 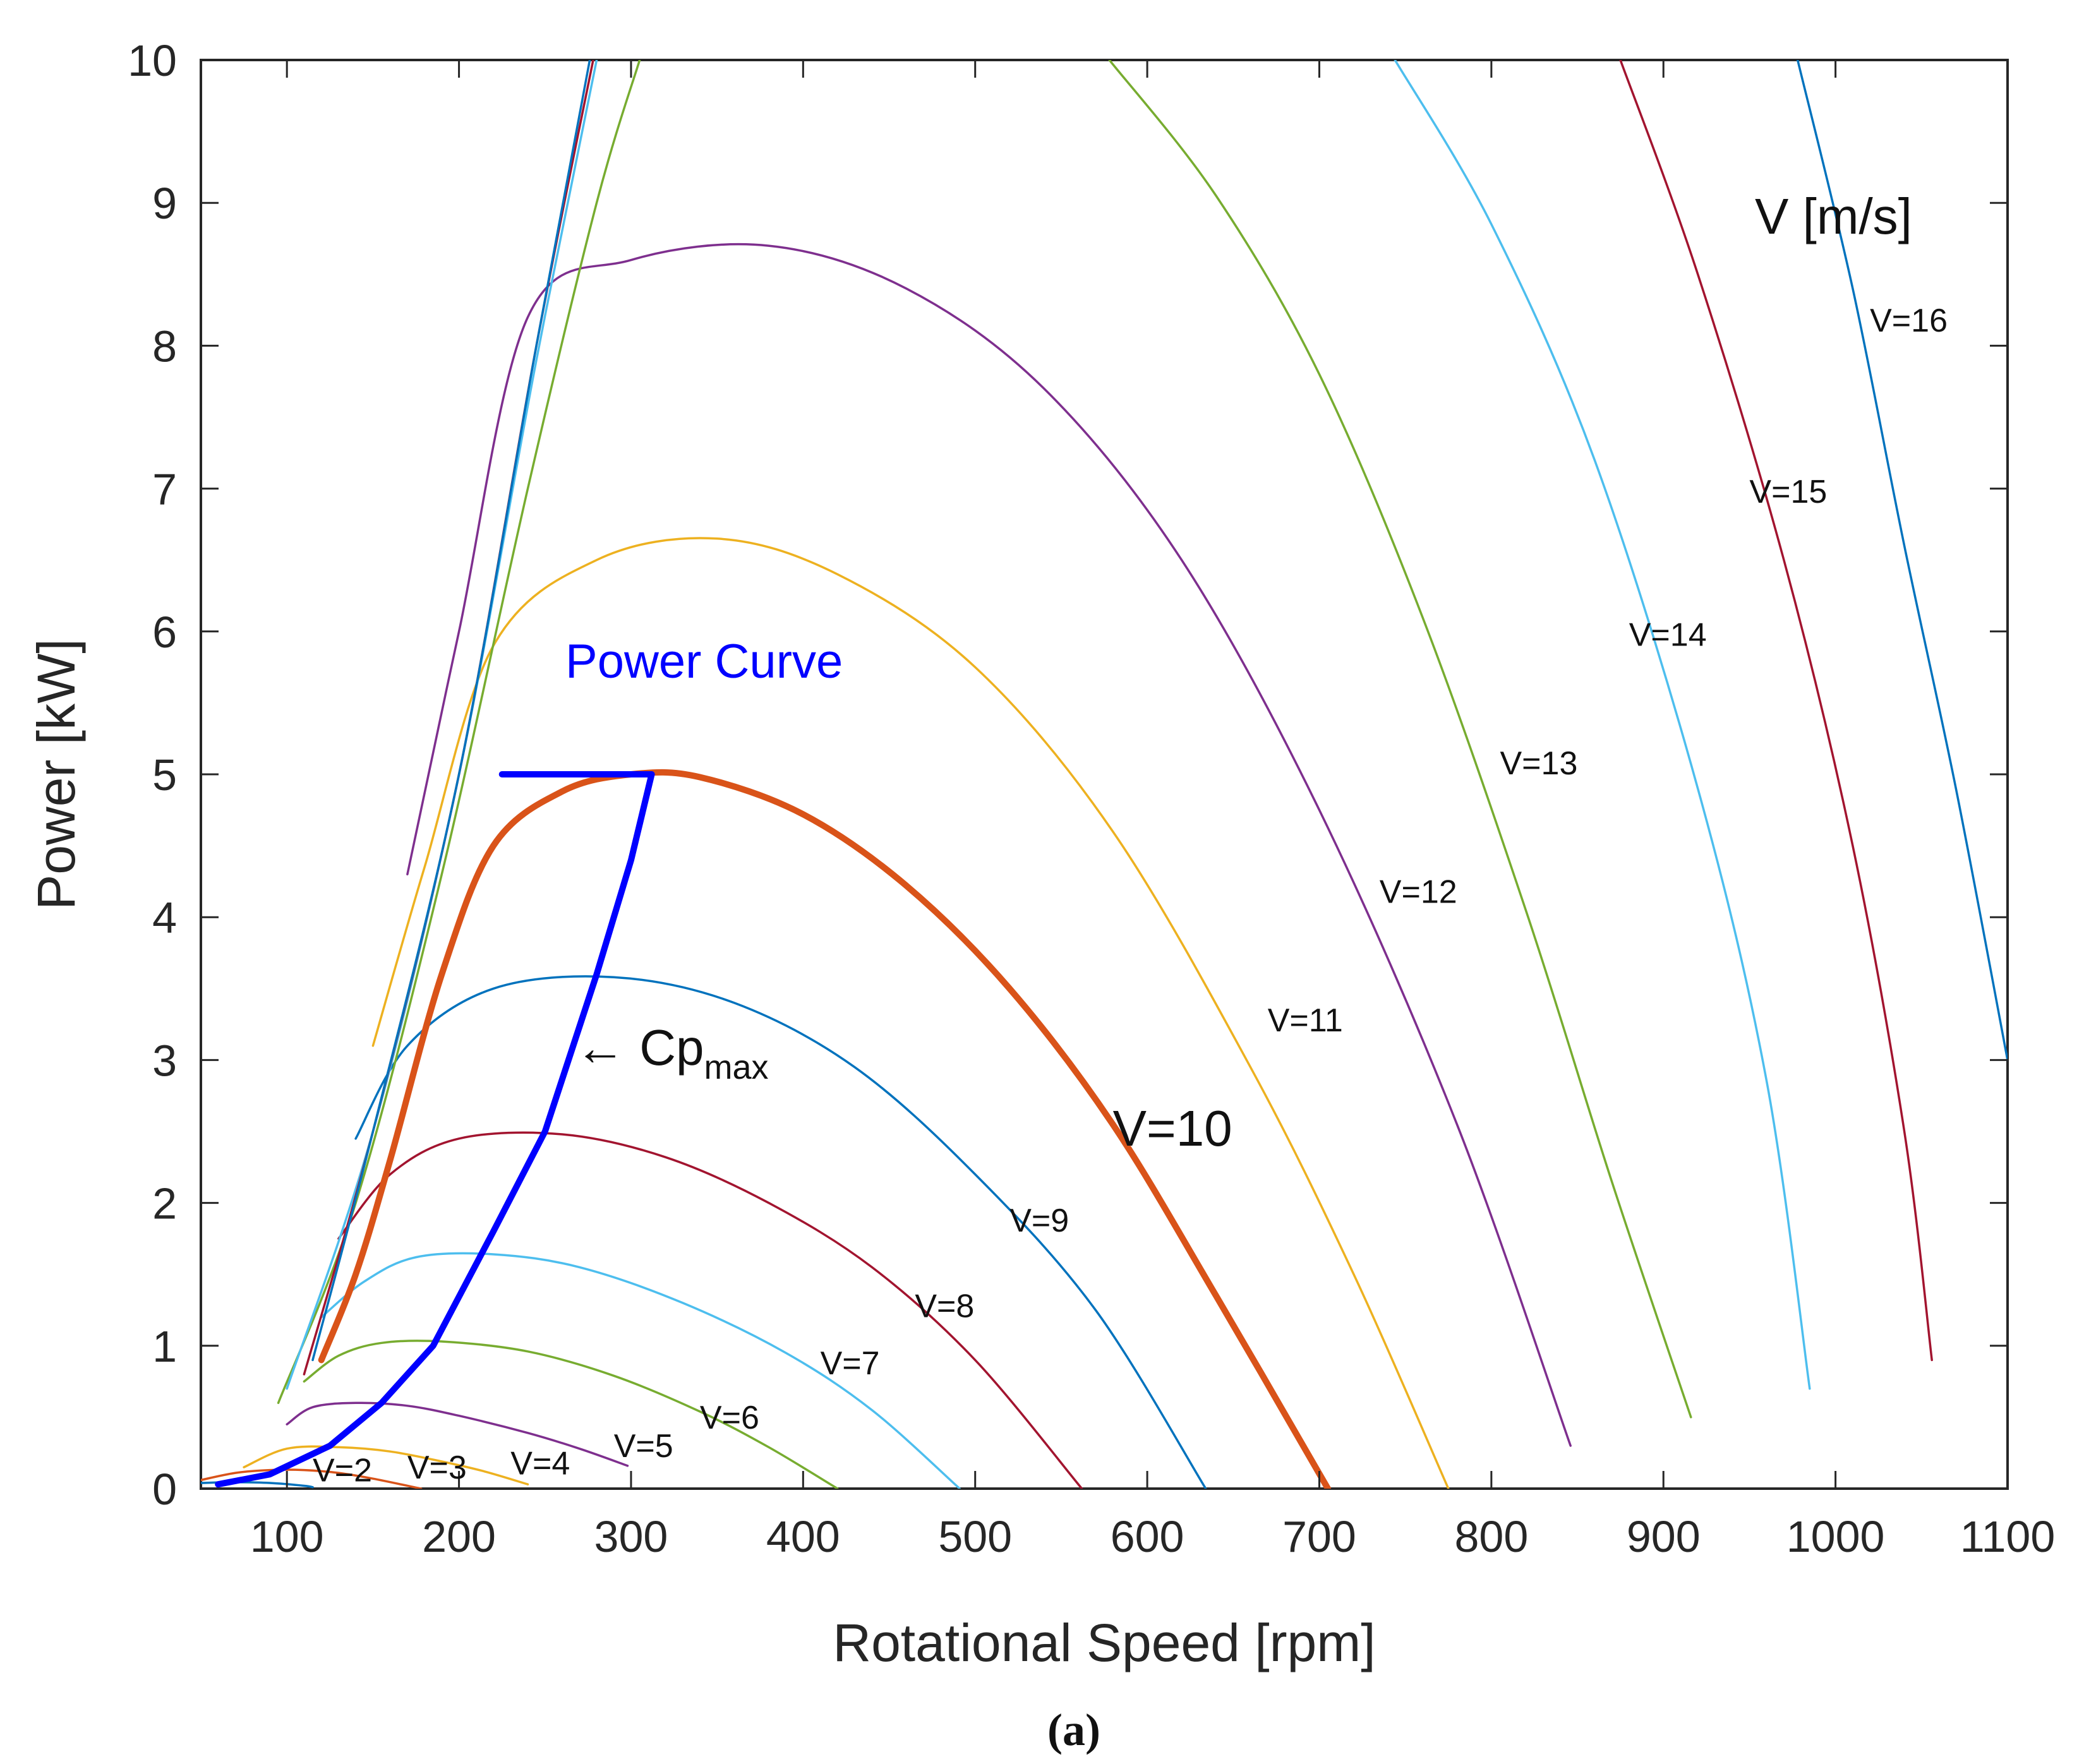 What do you see at coordinates (1833, 216) in the screenshot?
I see `legend-title: V [m/s]` at bounding box center [1833, 216].